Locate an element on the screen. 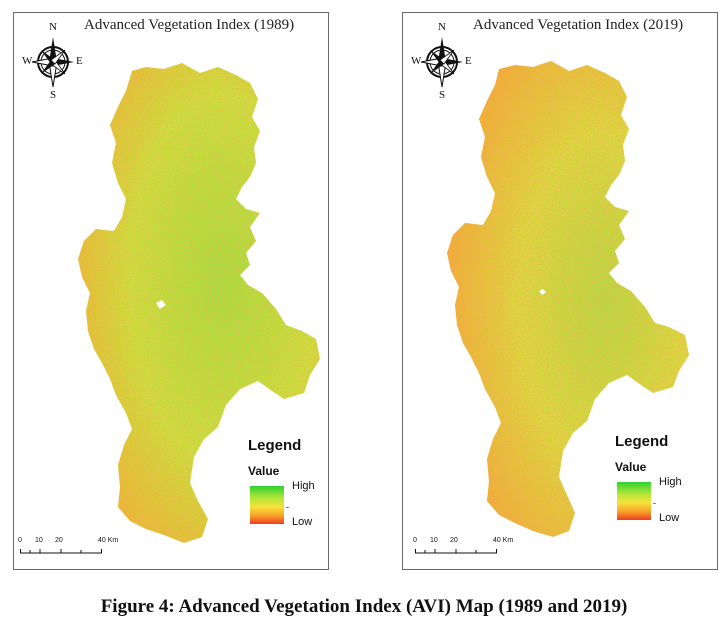 The height and width of the screenshot is (636, 728). map-title: Advanced Vegetation Index (1989) is located at coordinates (189, 25).